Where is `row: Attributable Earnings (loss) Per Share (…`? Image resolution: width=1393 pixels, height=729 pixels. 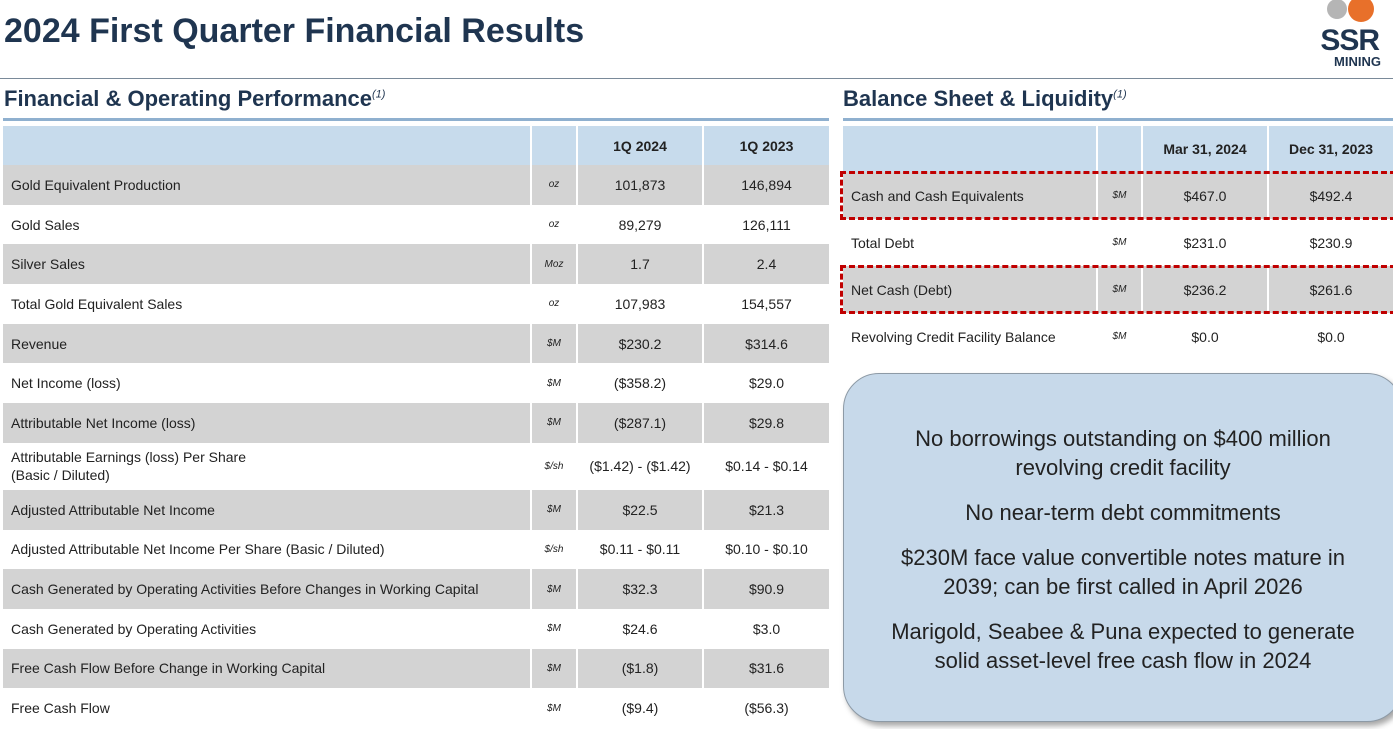
row: Attributable Earnings (loss) Per Share (… is located at coordinates (416, 466).